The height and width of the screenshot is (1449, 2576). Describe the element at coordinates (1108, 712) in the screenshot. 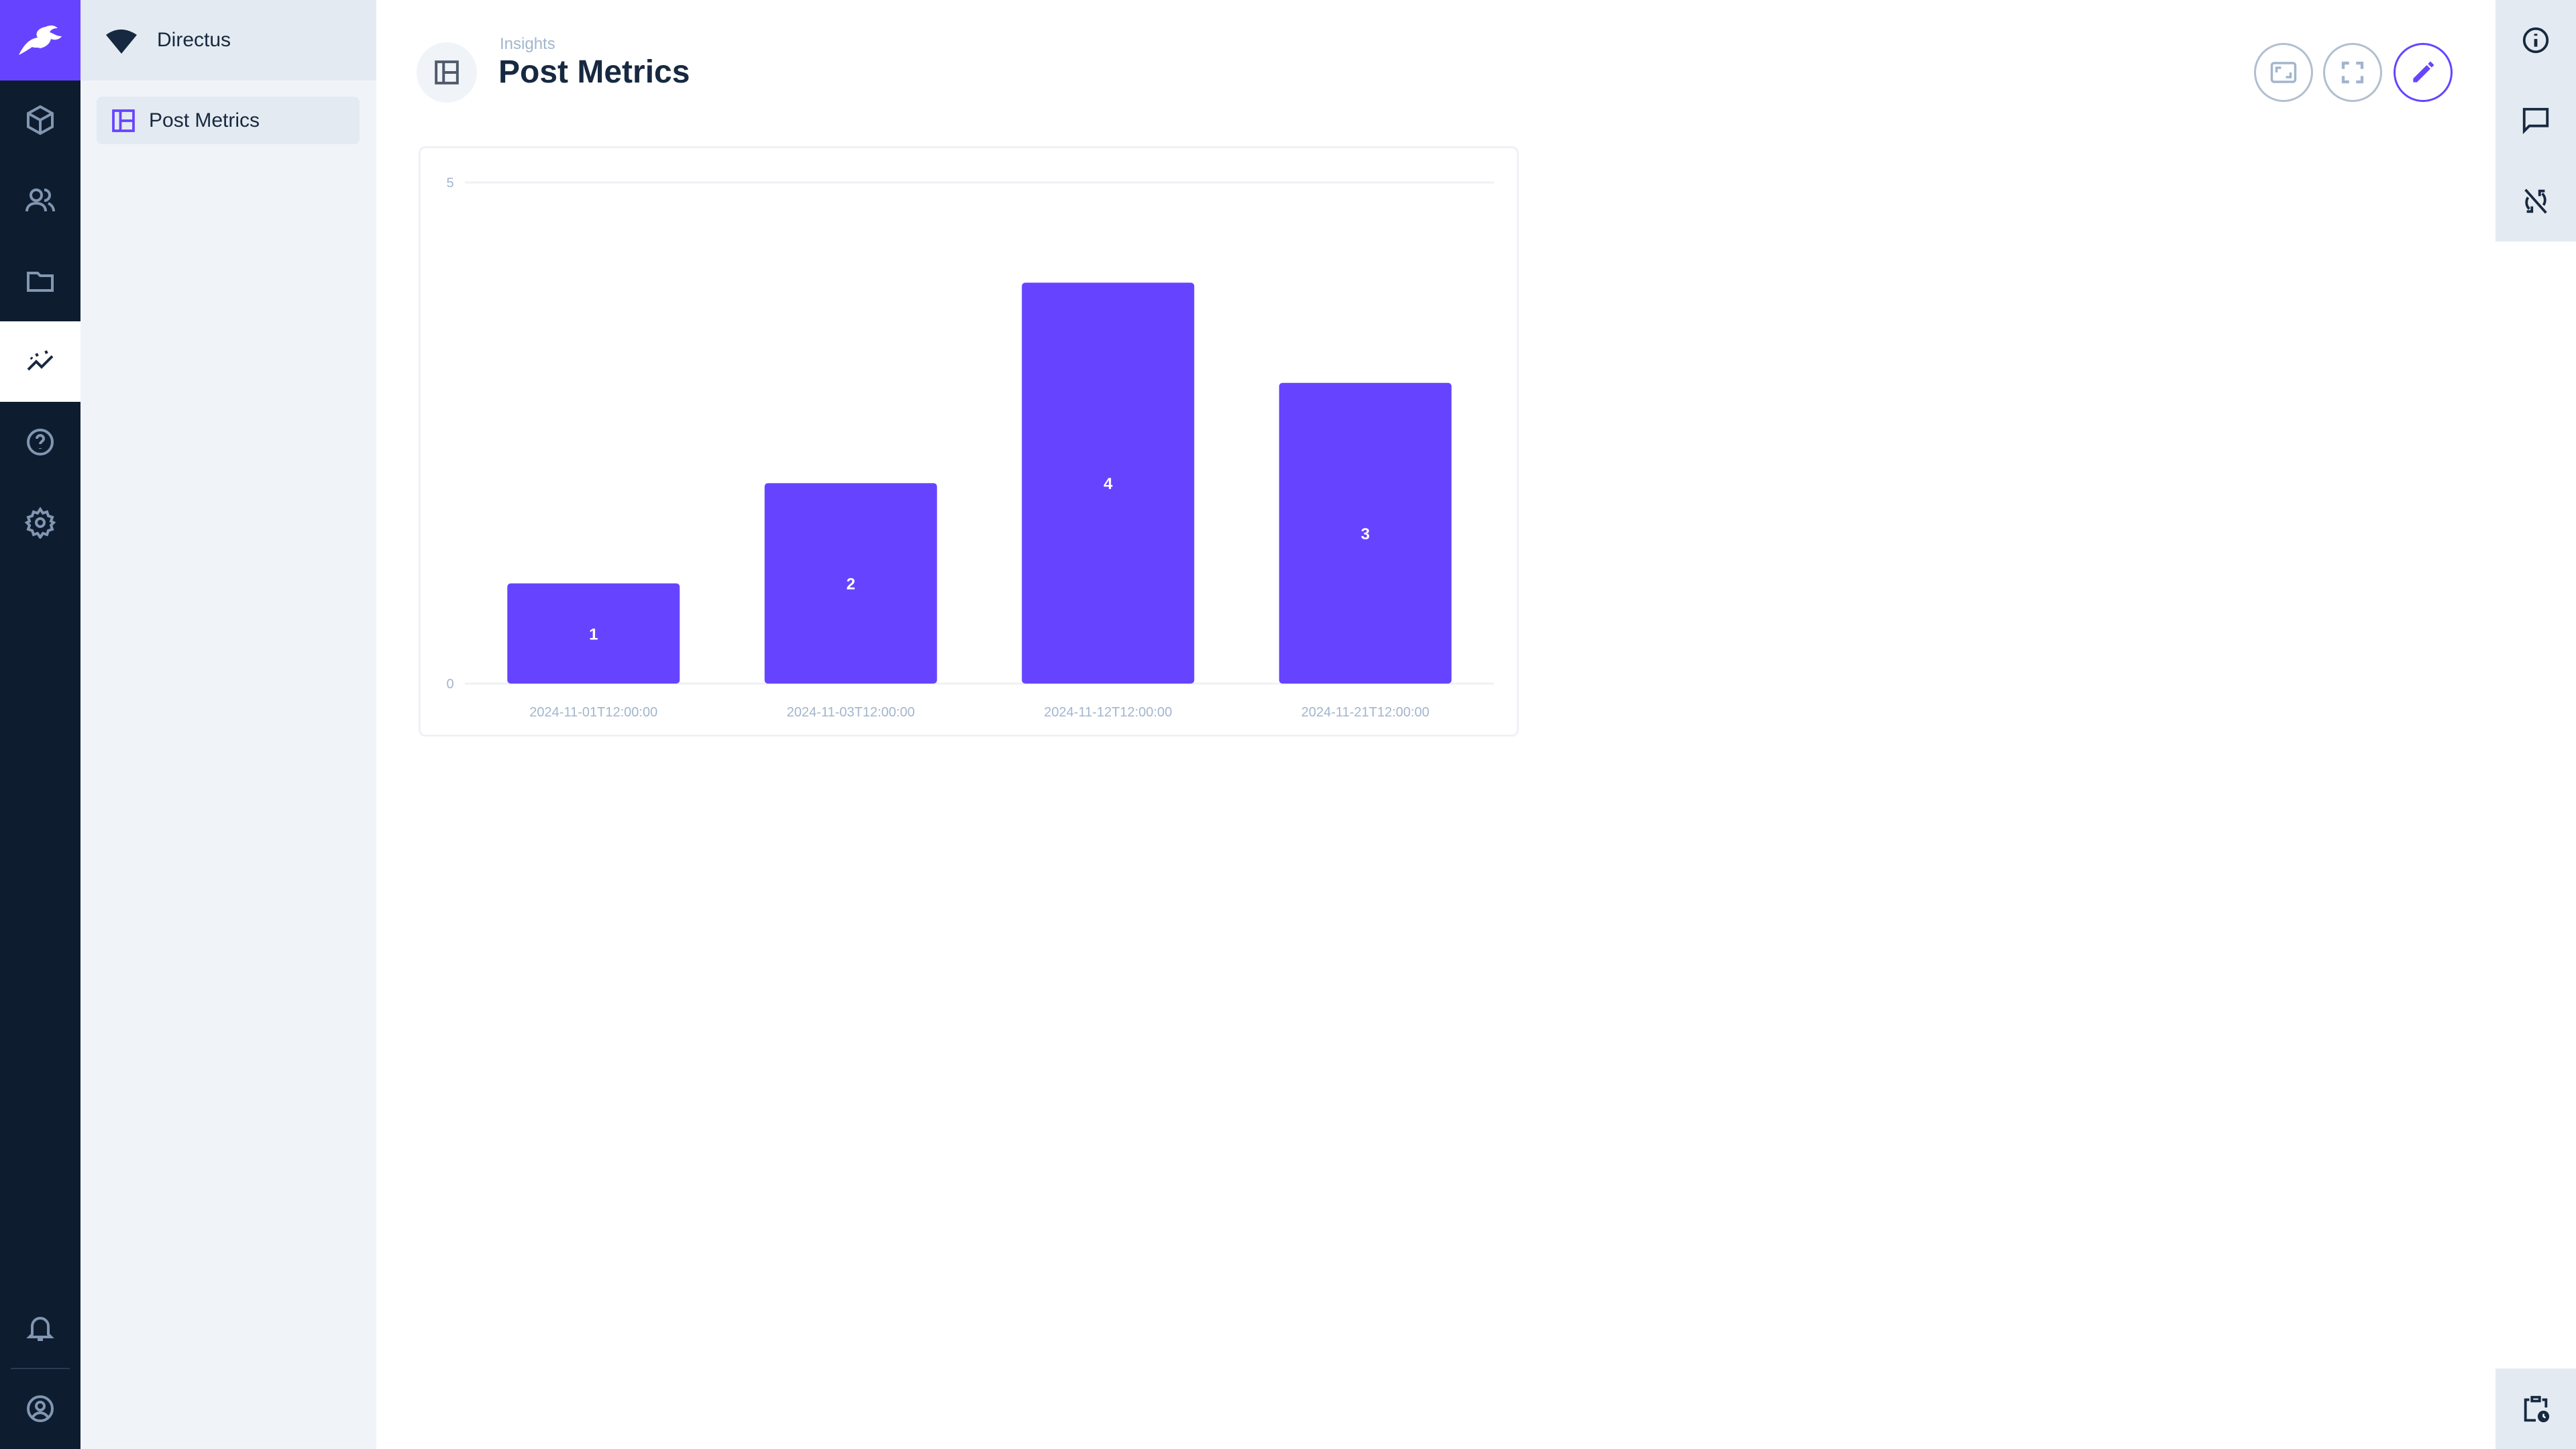

I see `x-tick-label: 2024-11-12T12:00:00` at that location.